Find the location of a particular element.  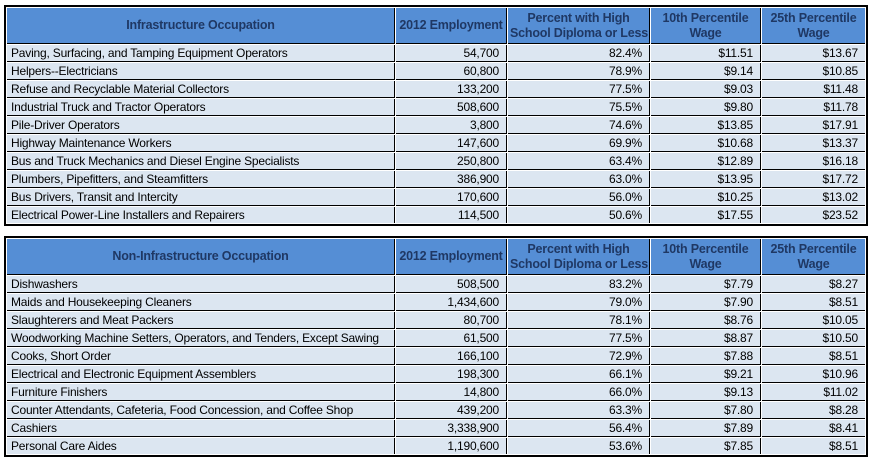

cell-wage-25th-percentile: $23.52 is located at coordinates (813, 215).